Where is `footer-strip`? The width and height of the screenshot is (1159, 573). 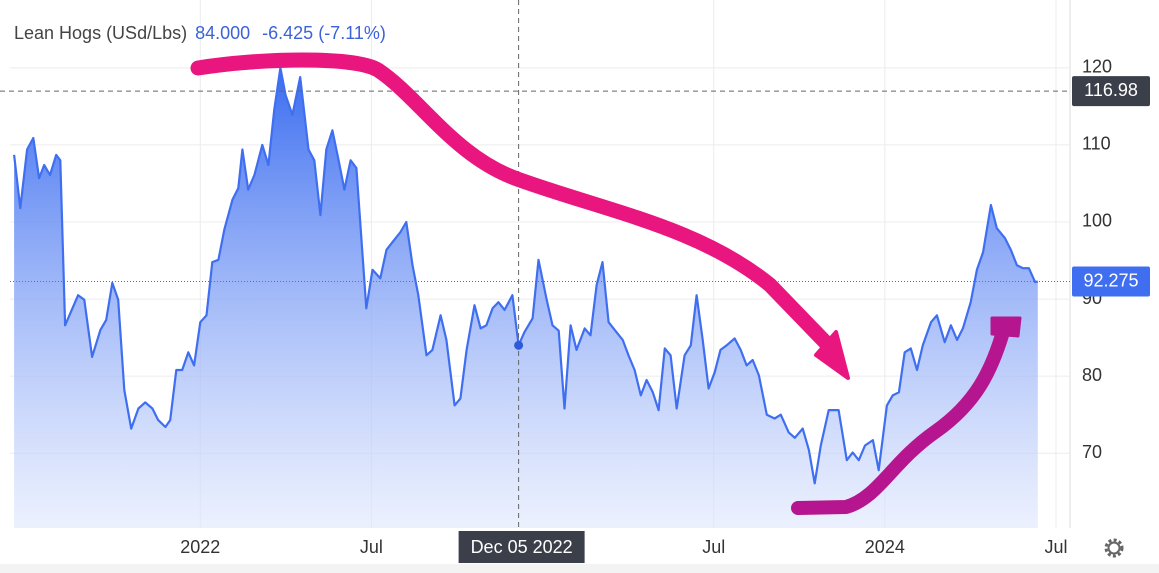 footer-strip is located at coordinates (579, 568).